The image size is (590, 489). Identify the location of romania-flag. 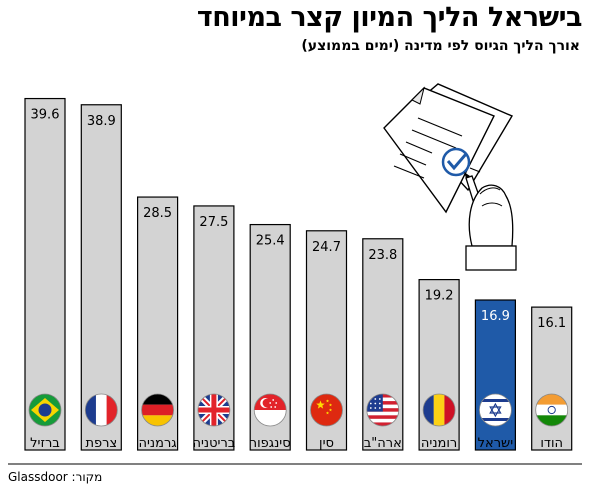
(439, 410).